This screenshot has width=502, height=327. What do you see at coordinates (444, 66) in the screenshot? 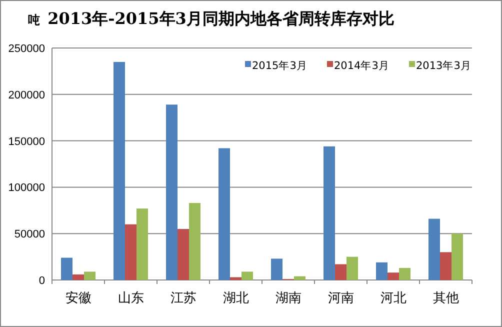
I see `legend-label: 2013年3月` at bounding box center [444, 66].